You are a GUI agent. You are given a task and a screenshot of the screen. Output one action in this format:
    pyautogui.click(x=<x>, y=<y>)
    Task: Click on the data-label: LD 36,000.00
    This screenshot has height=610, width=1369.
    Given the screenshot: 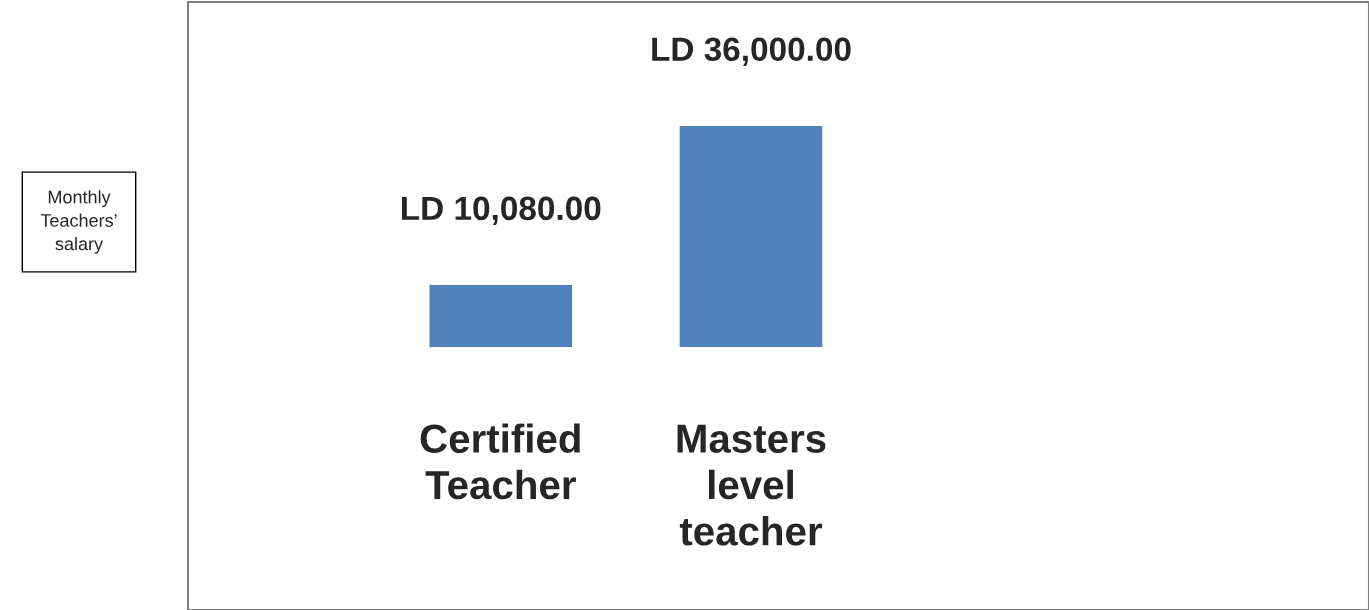 What is the action you would take?
    pyautogui.click(x=751, y=51)
    